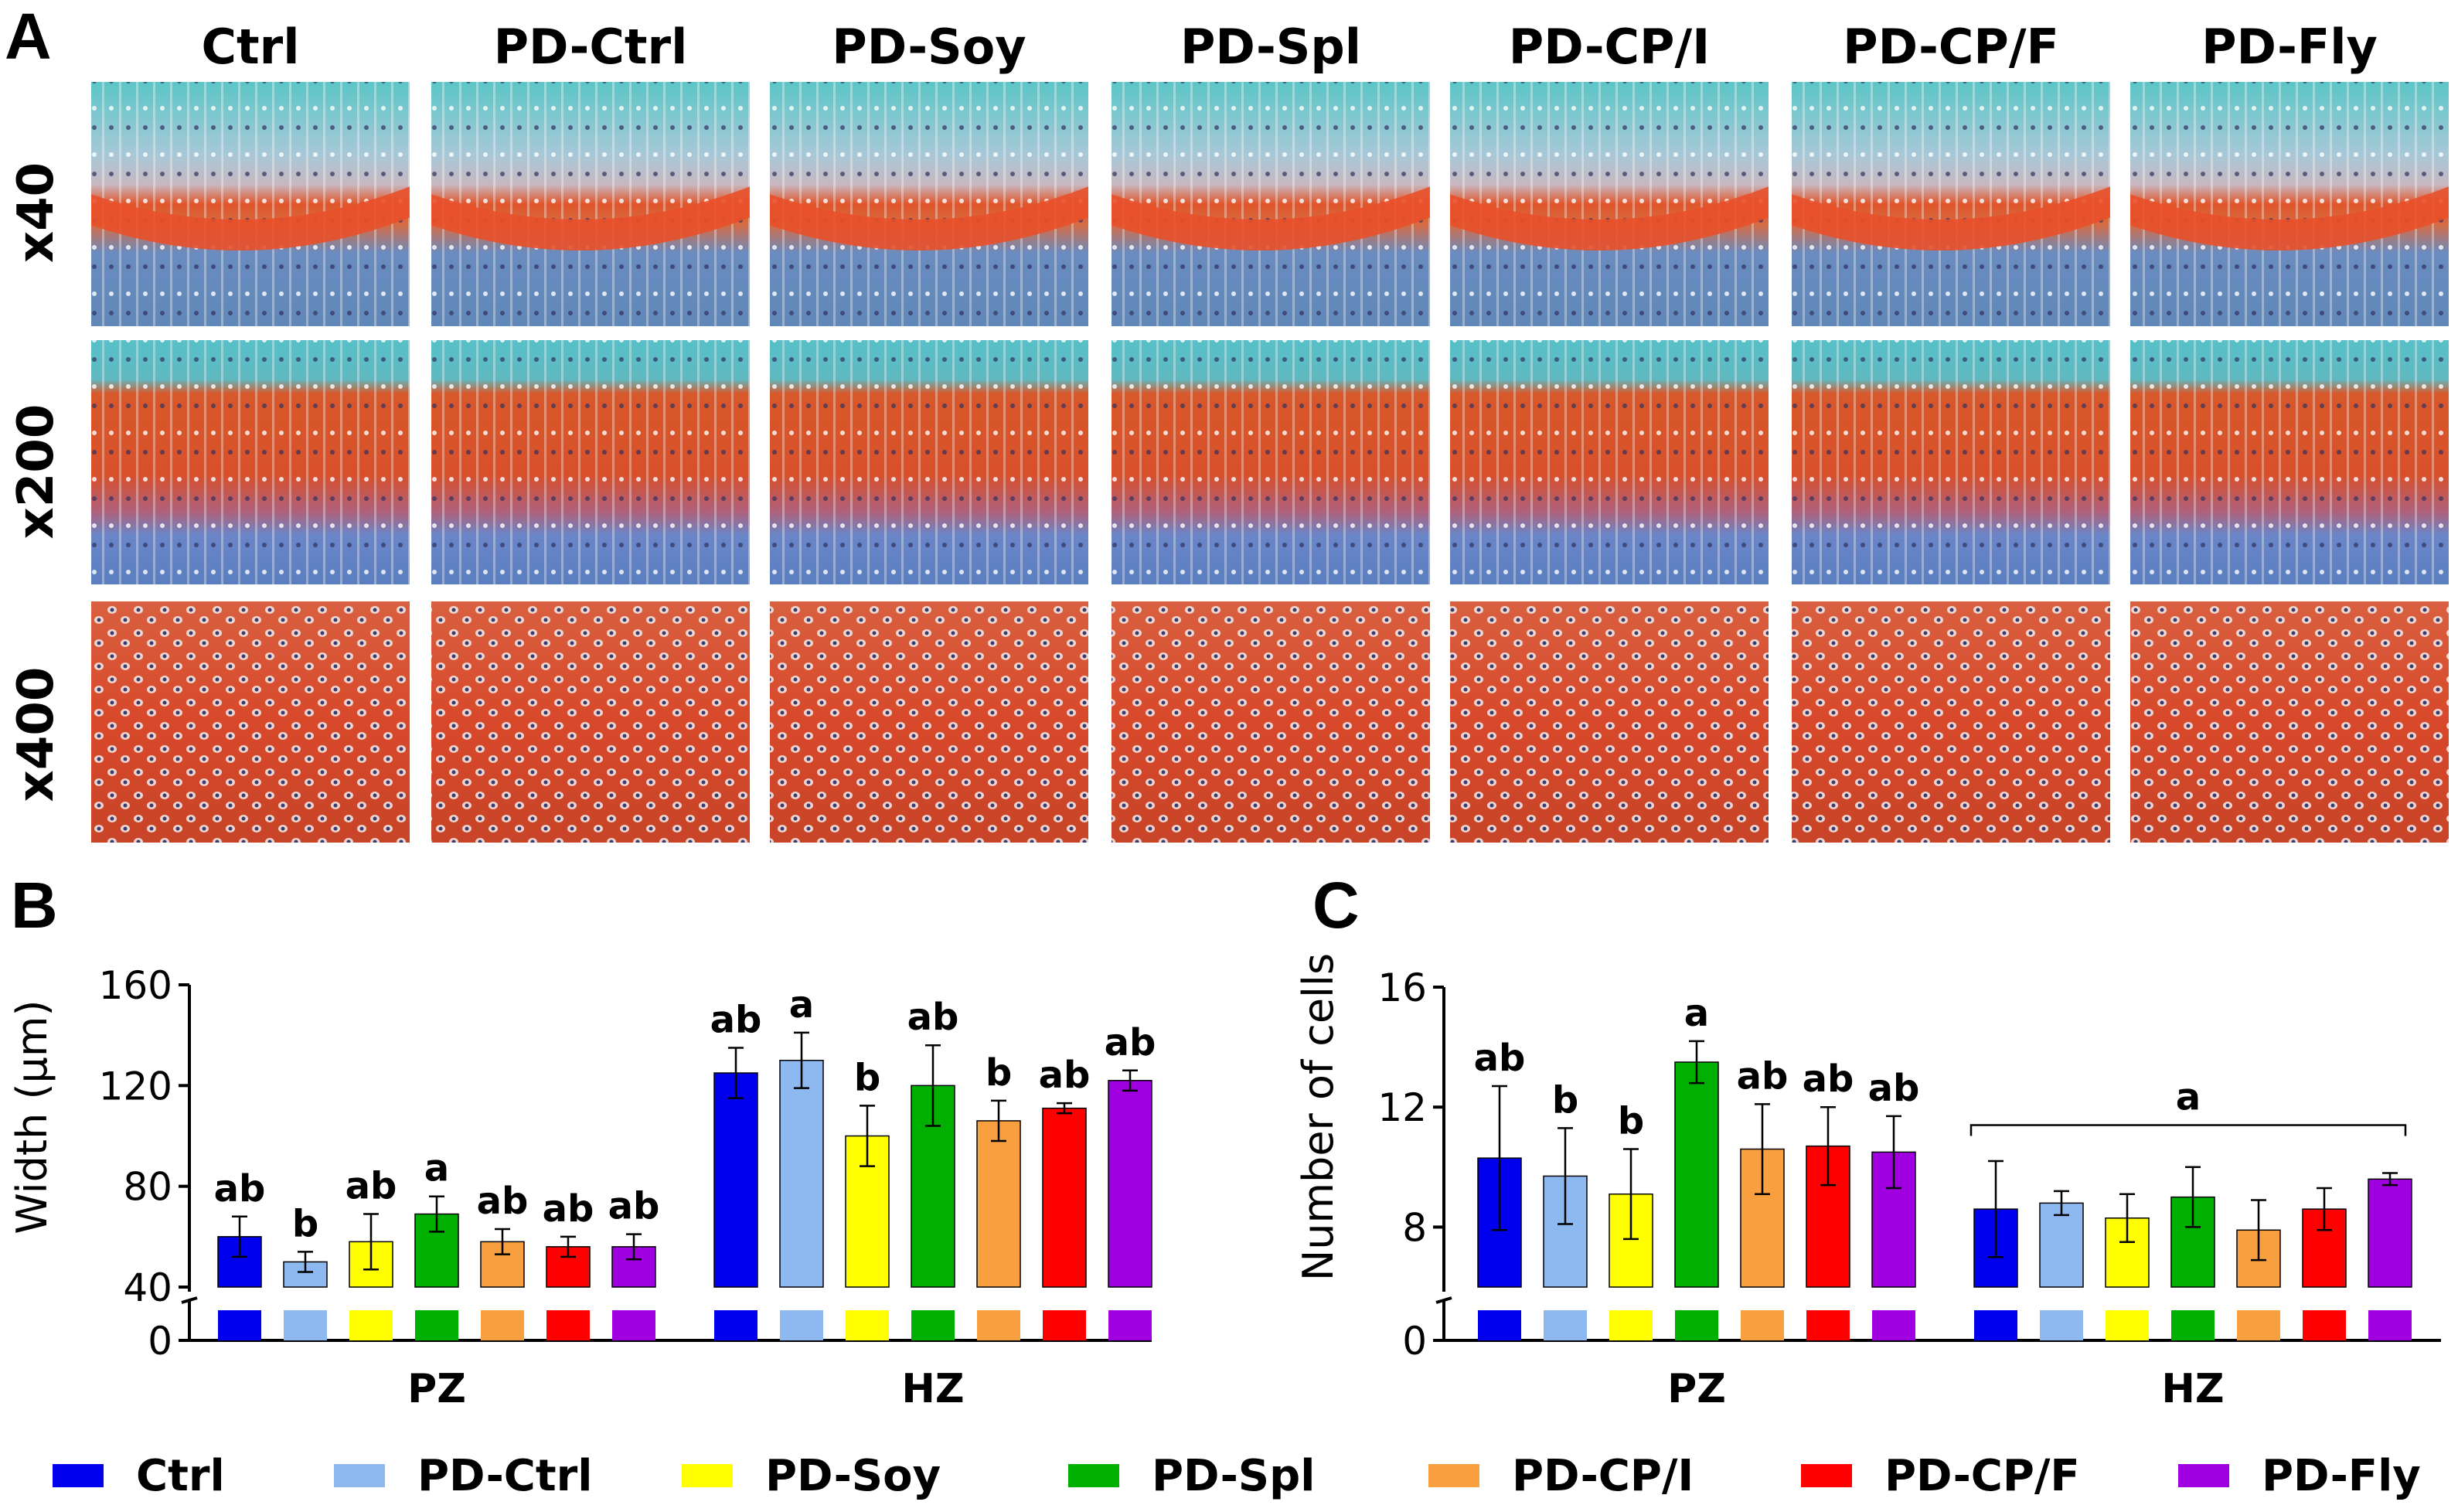 The height and width of the screenshot is (1512, 2458). I want to click on column-label: PD-CP/I, so click(1610, 47).